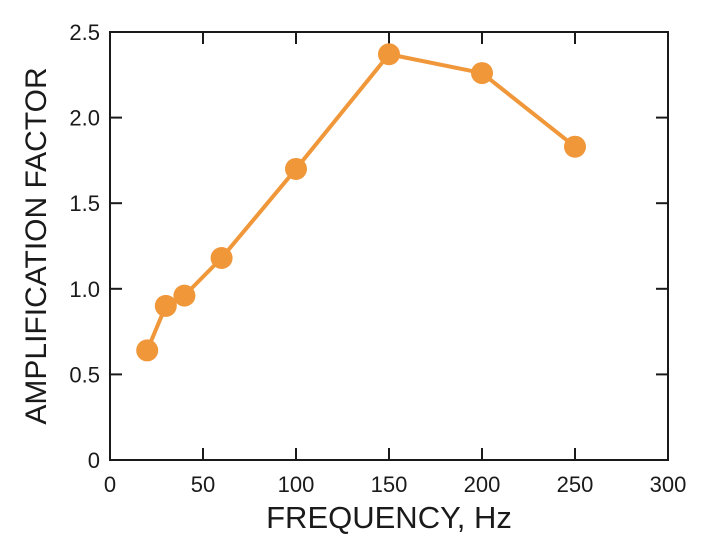  Describe the element at coordinates (203, 484) in the screenshot. I see `x-tick-label: 50` at that location.